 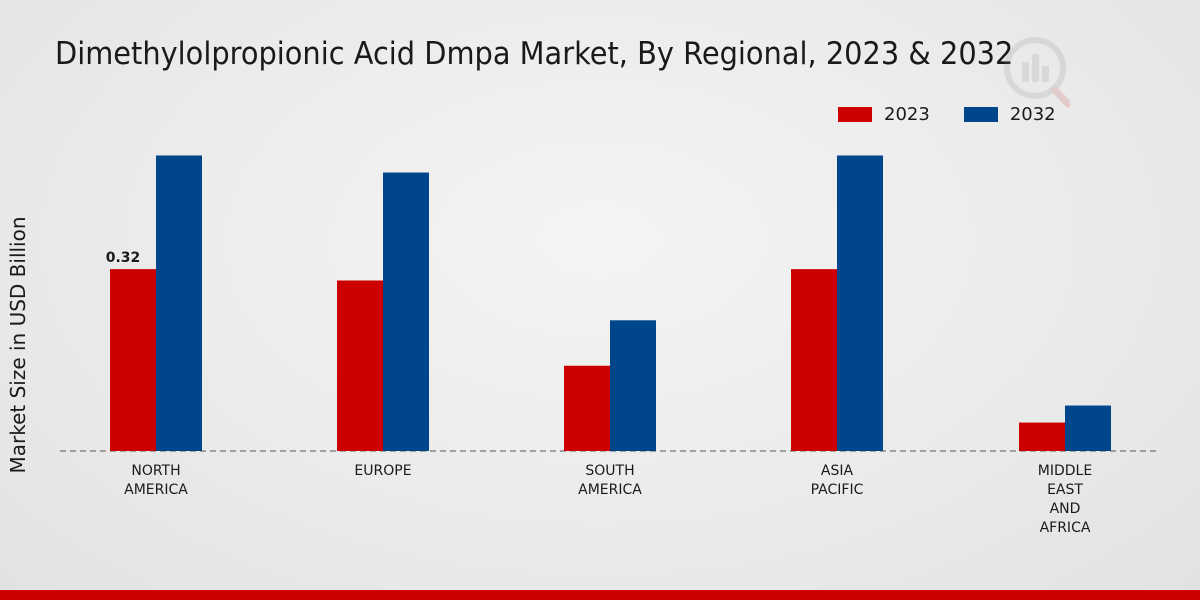 I want to click on legend: 2023 2032, so click(x=964, y=114).